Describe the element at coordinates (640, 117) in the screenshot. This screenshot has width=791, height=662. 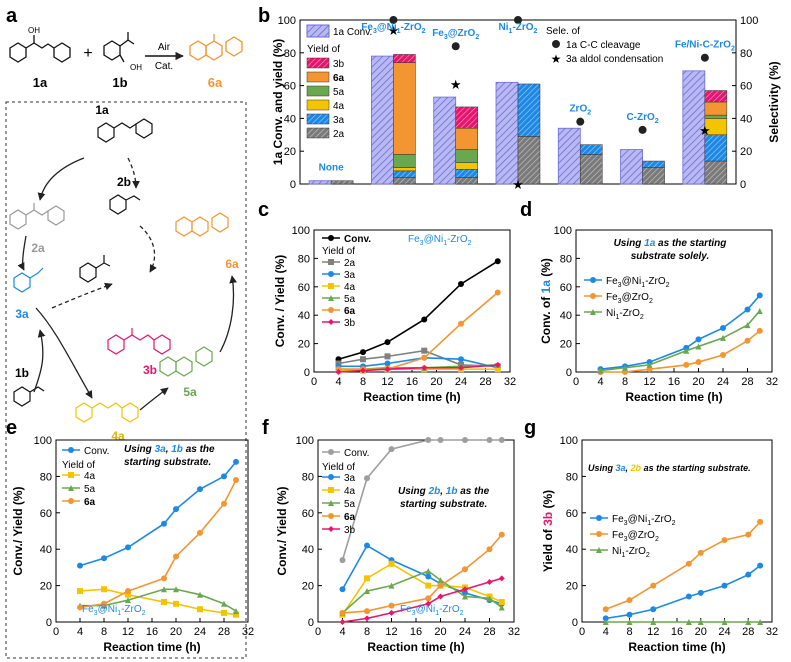
I see `category-label-part: C-ZrO` at that location.